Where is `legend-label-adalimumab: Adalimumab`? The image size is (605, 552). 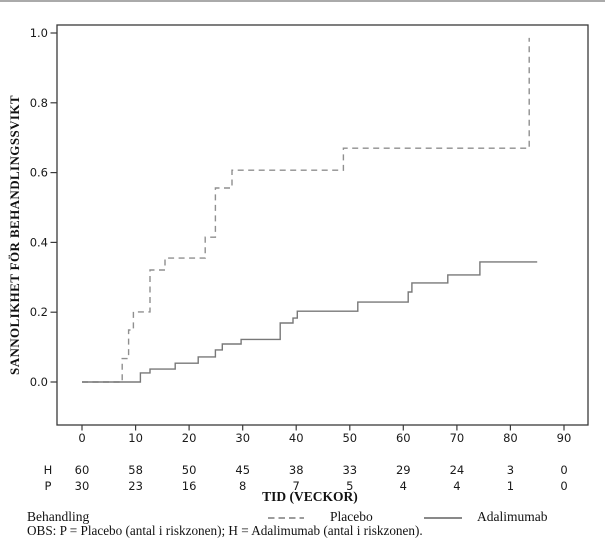 legend-label-adalimumab: Adalimumab is located at coordinates (512, 516).